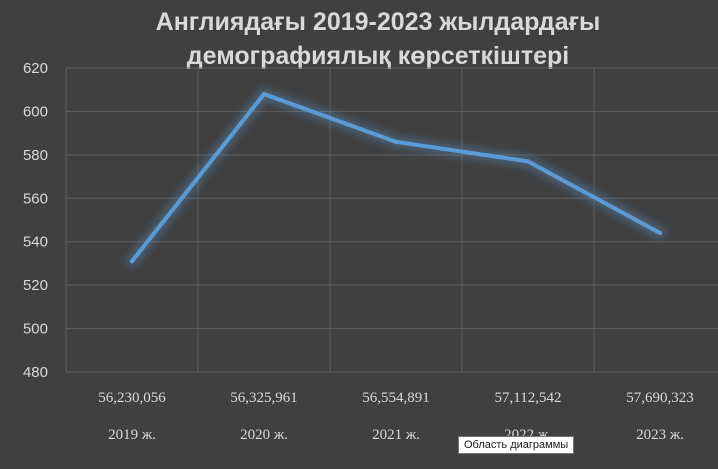 The image size is (718, 469). Describe the element at coordinates (378, 22) in the screenshot. I see `chart-title-line-1: Англиядағы 2019-2023 жылдардағы` at that location.